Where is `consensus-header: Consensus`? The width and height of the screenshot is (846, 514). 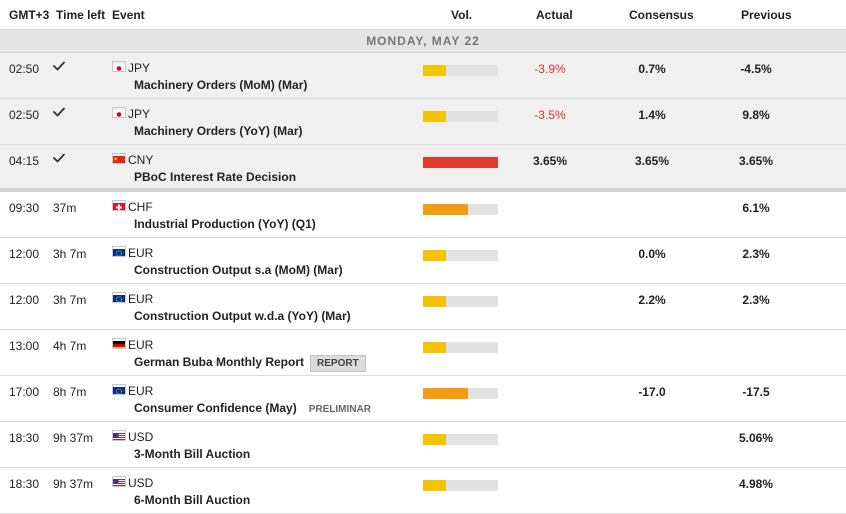
consensus-header: Consensus is located at coordinates (661, 15).